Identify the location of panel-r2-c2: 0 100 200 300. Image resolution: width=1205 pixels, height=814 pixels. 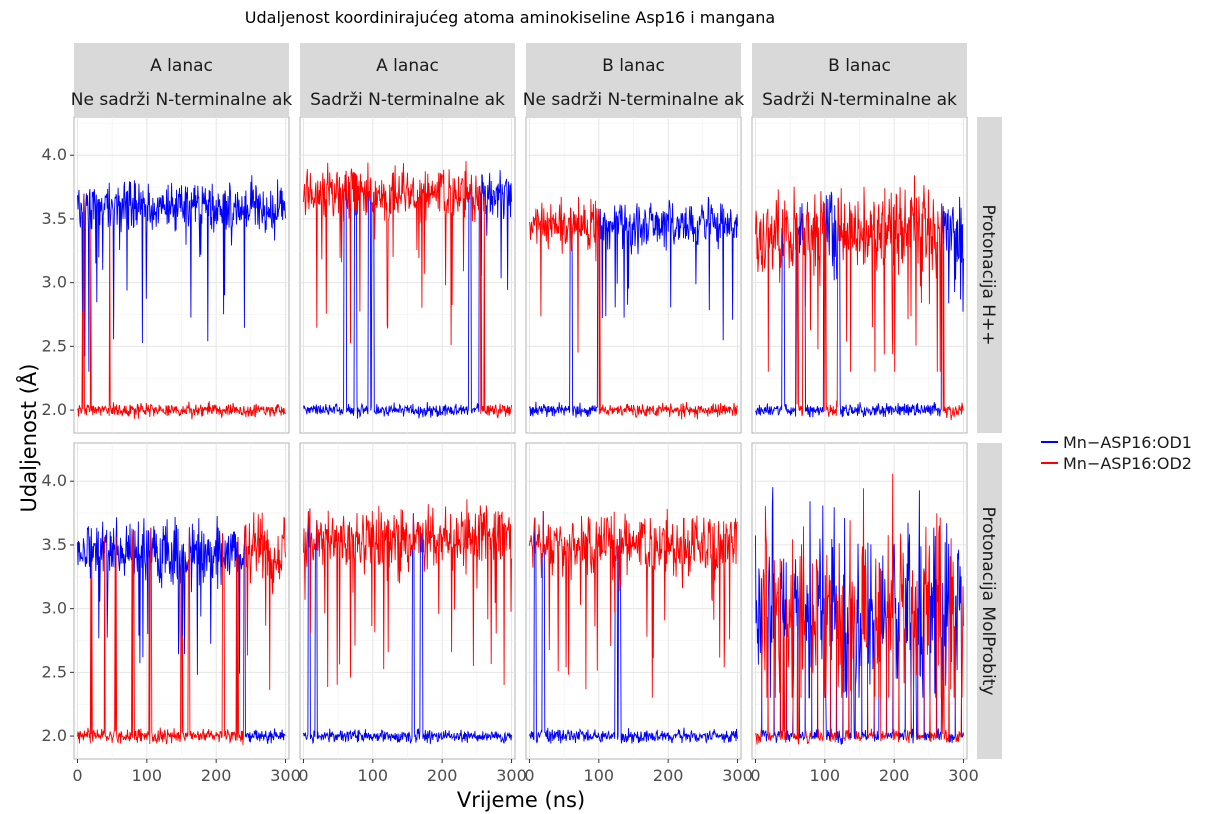
(412, 613).